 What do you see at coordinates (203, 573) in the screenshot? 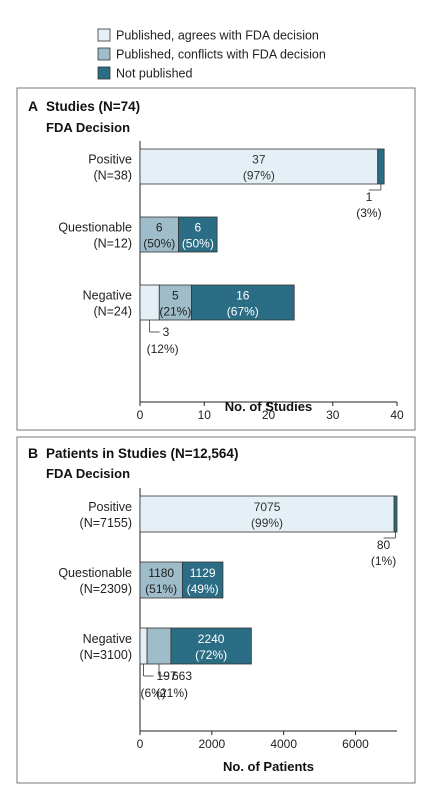
I see `bar-value-label: 1129` at bounding box center [203, 573].